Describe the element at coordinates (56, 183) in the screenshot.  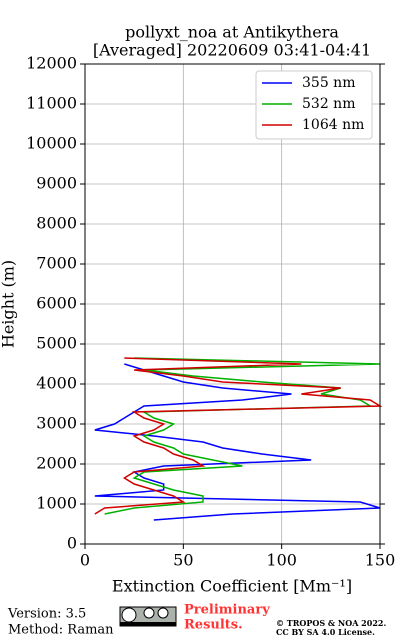
I see `y-tick-label: 9000` at that location.